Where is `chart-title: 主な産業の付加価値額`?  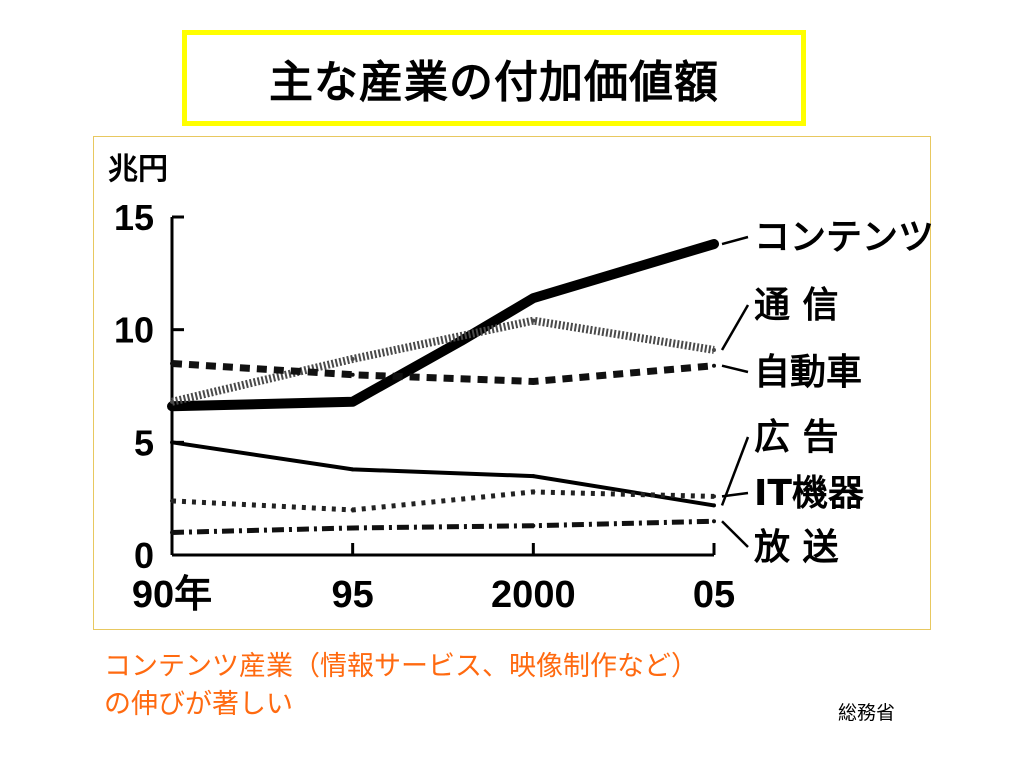 chart-title: 主な産業の付加価値額 is located at coordinates (494, 82).